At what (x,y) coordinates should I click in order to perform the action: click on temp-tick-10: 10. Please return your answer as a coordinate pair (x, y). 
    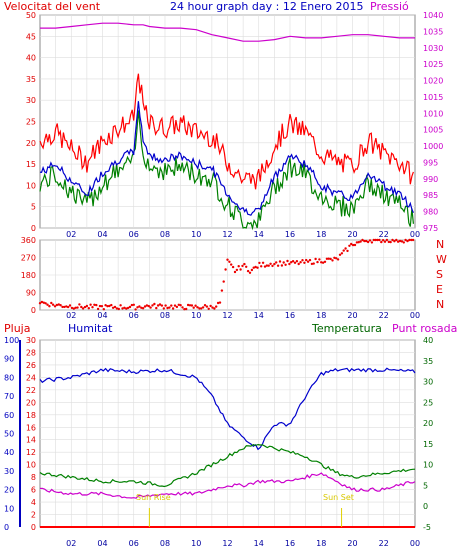
    Looking at the image, I should click on (428, 465).